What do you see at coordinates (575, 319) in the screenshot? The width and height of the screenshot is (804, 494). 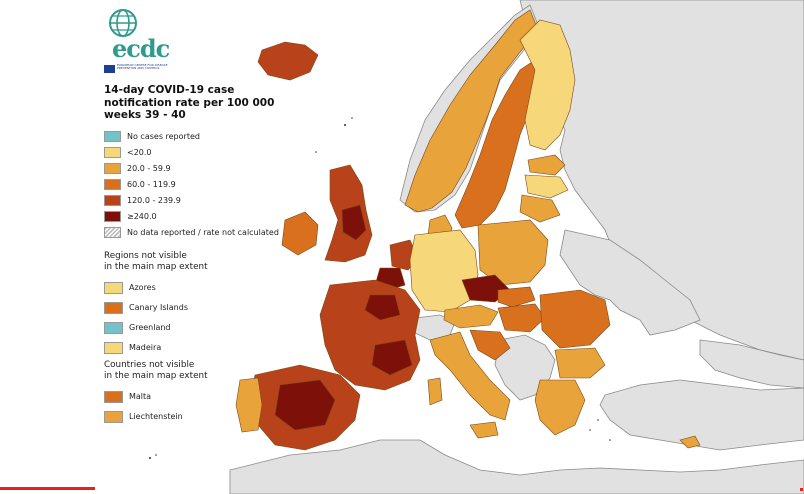 I see `romania-region` at bounding box center [575, 319].